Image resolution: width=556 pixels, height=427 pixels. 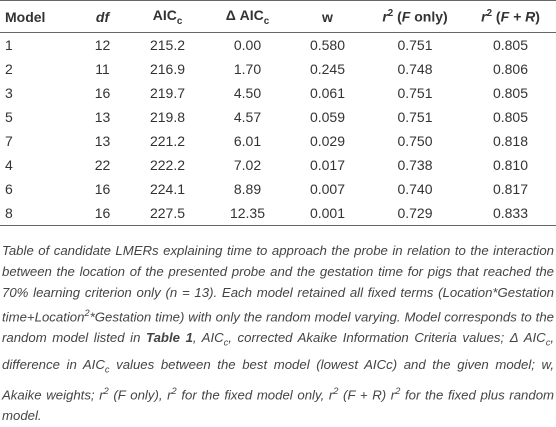 What do you see at coordinates (278, 165) in the screenshot?
I see `table-row: 4 22 222.2 7.02 0.017 0.738 0.810` at bounding box center [278, 165].